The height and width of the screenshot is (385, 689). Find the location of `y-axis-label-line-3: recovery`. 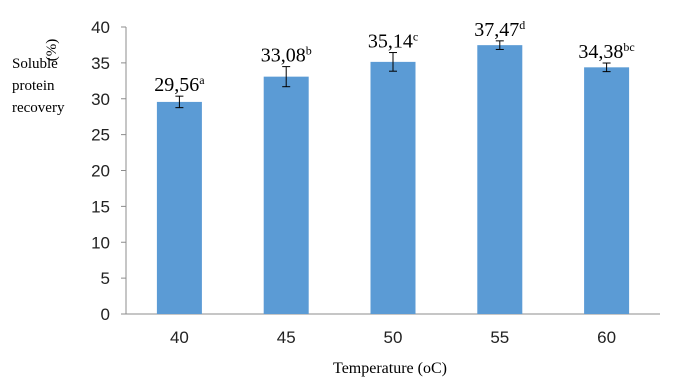

y-axis-label-line-3: recovery is located at coordinates (38, 108).